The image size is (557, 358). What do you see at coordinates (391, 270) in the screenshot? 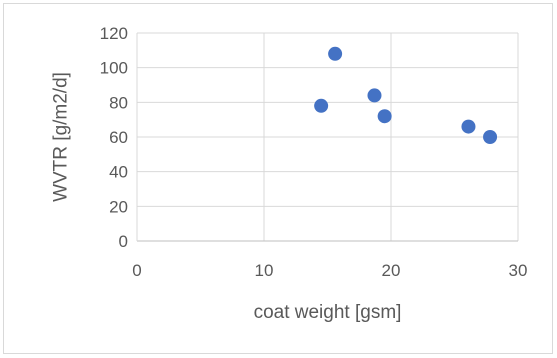
I see `x-tick-label: 20` at bounding box center [391, 270].